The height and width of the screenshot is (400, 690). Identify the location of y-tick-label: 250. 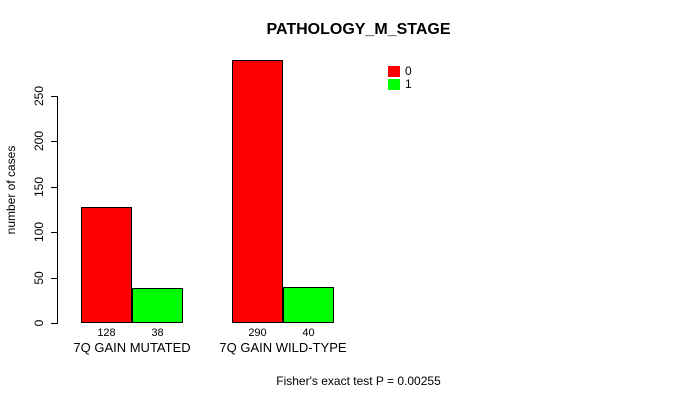
(39, 96).